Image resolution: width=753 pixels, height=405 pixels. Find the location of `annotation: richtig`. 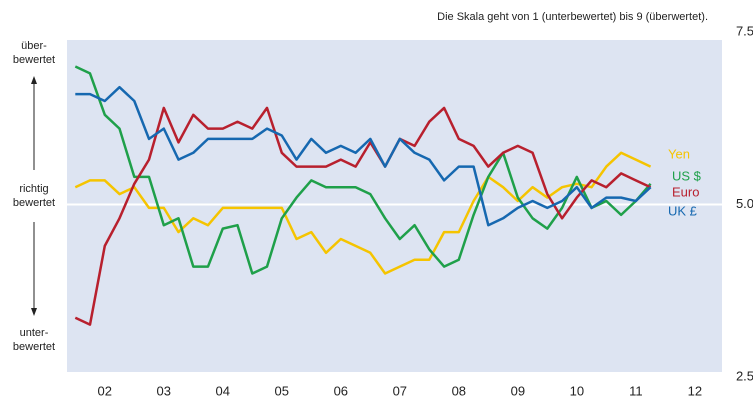

annotation: richtig is located at coordinates (33, 189).